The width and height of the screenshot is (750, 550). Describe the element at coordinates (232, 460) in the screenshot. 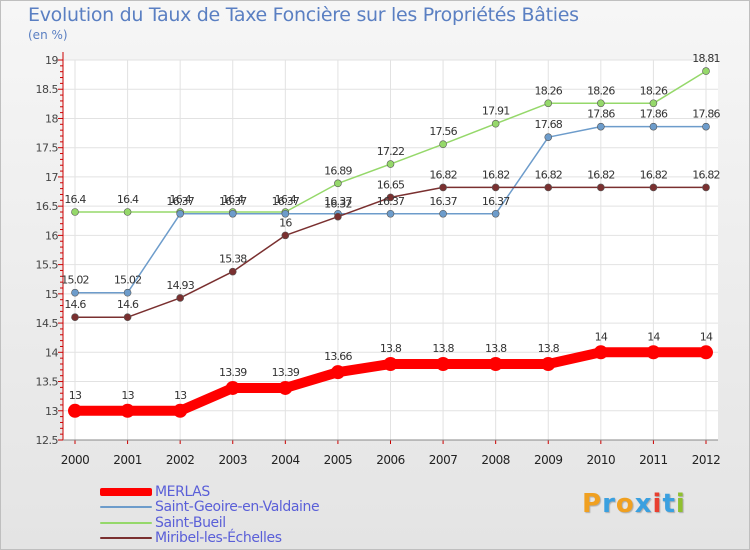

I see `x-tick-label: 2003` at that location.